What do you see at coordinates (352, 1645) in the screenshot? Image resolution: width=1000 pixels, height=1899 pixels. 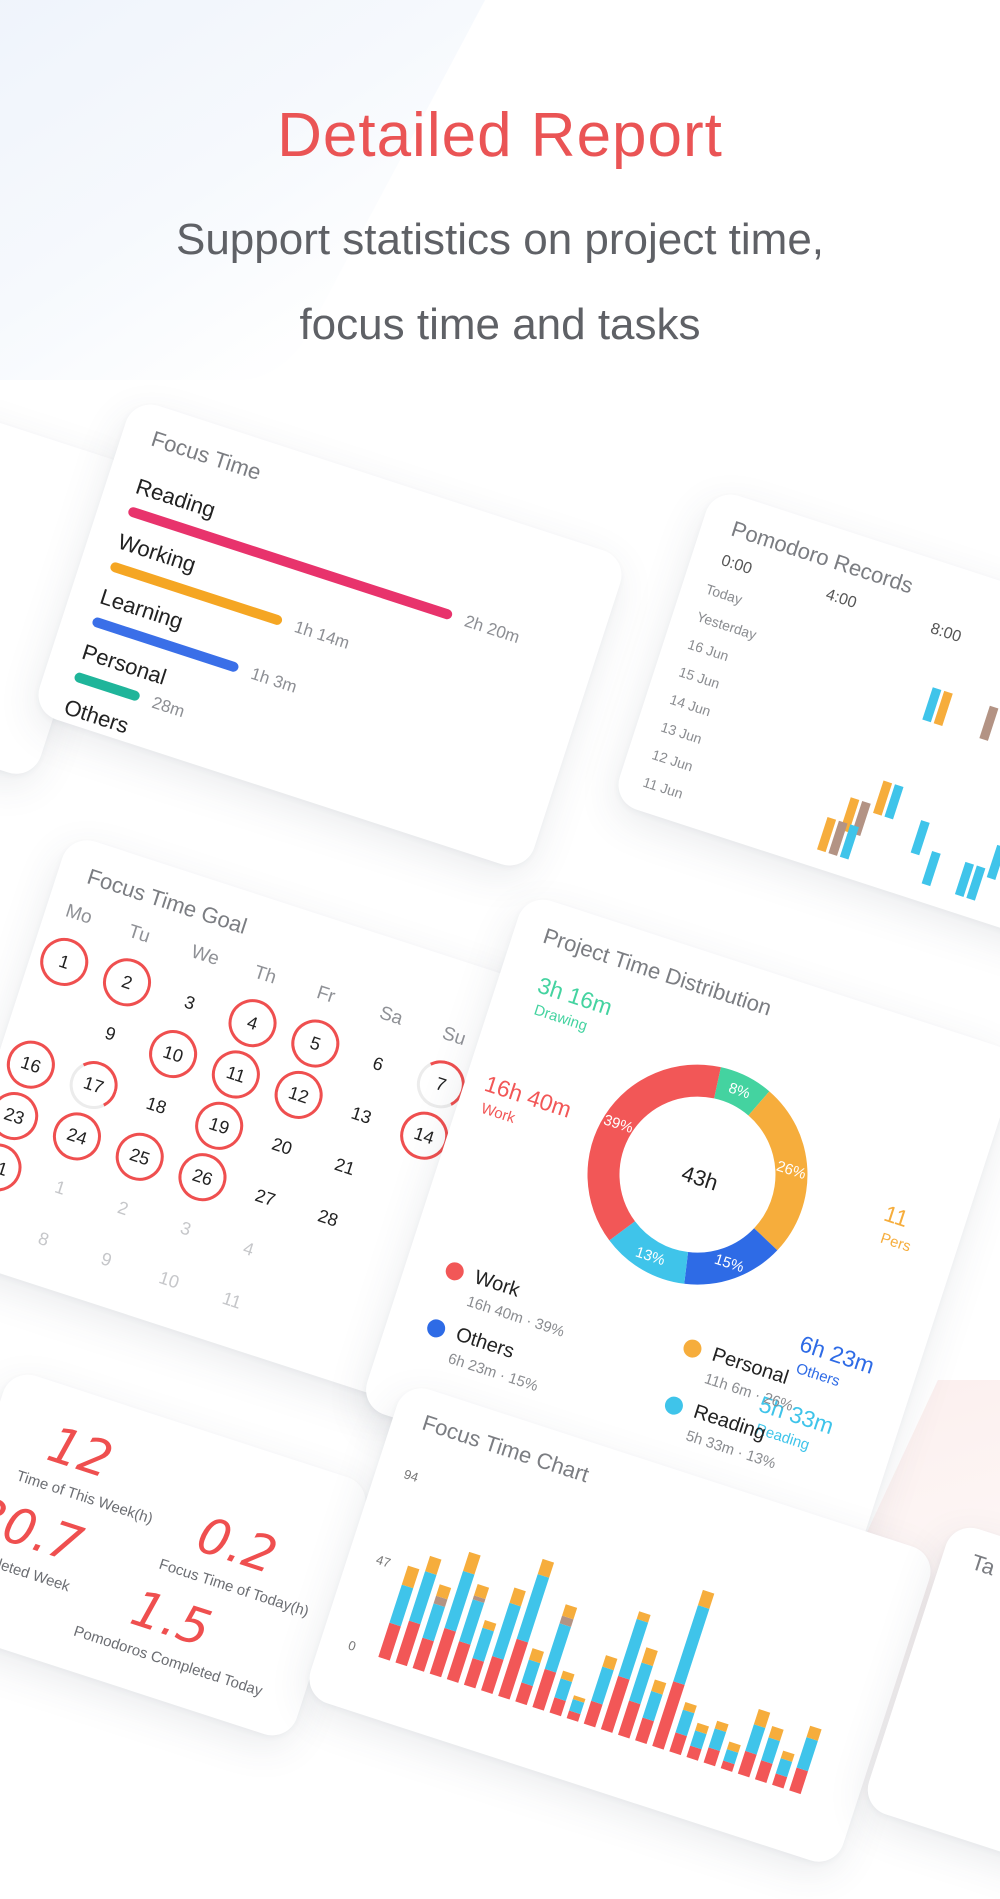 I see `y-tick-label: 0` at bounding box center [352, 1645].